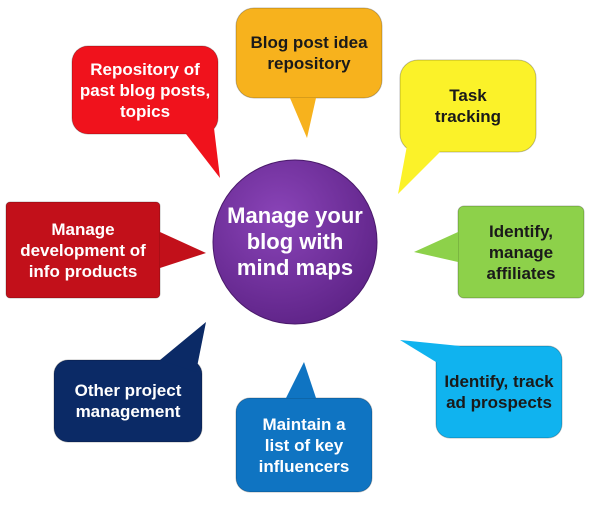  I want to click on hub-label: Manage your blog with mind maps, so click(295, 241).